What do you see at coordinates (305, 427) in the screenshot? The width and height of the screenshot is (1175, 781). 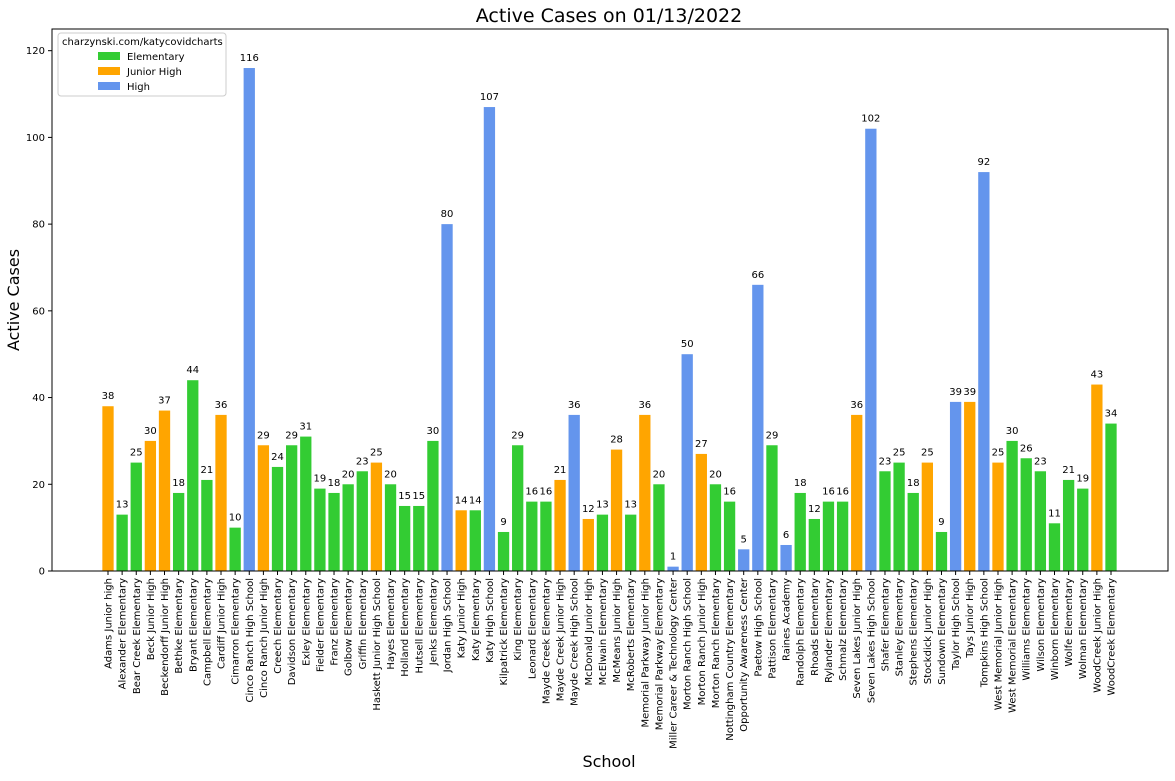 I see `bar-value-label: 31` at bounding box center [305, 427].